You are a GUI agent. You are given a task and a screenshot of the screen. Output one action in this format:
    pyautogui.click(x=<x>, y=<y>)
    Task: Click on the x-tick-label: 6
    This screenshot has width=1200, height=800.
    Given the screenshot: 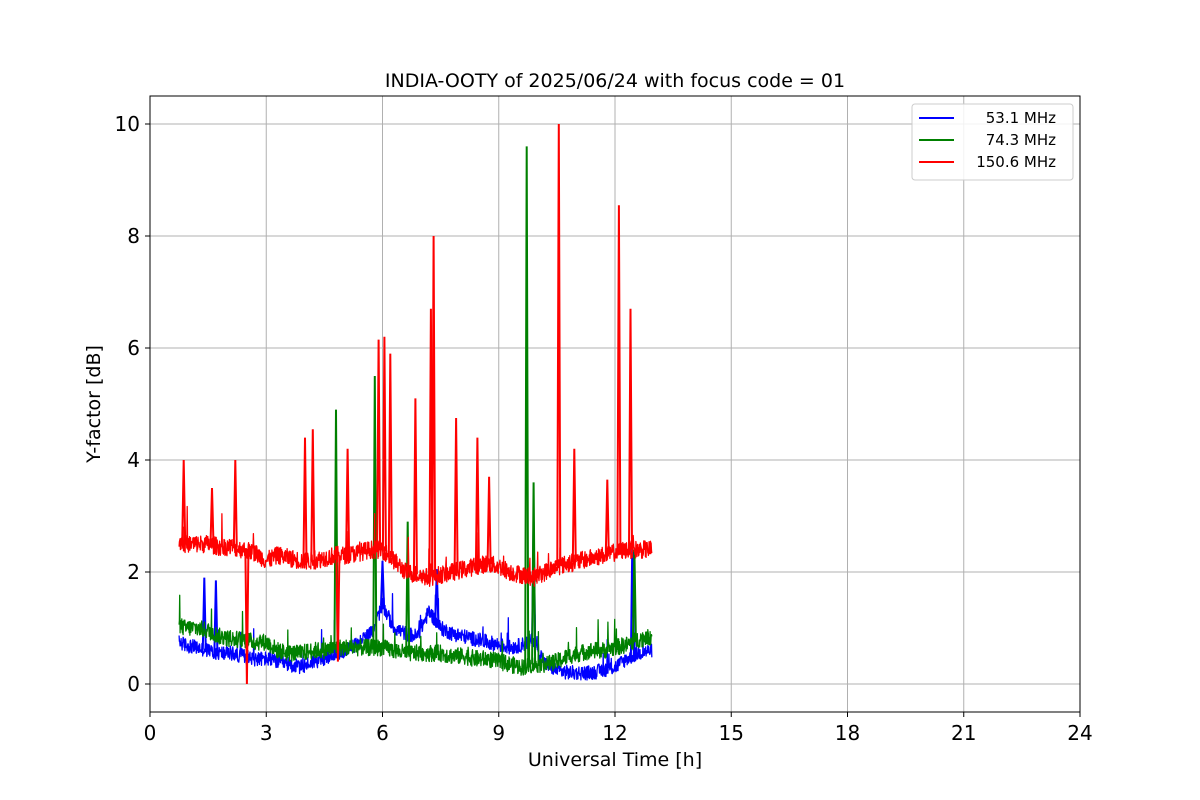 What is the action you would take?
    pyautogui.click(x=382, y=733)
    